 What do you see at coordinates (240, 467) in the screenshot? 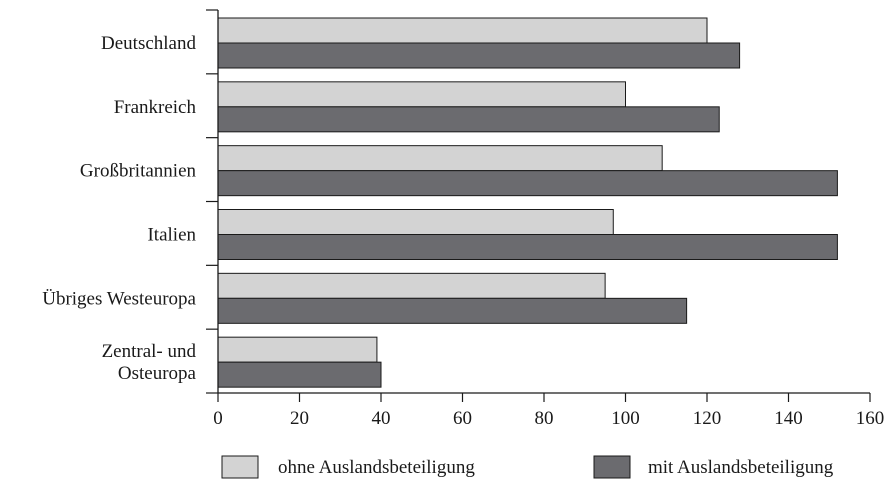
I see `legend-swatch-ohne` at bounding box center [240, 467].